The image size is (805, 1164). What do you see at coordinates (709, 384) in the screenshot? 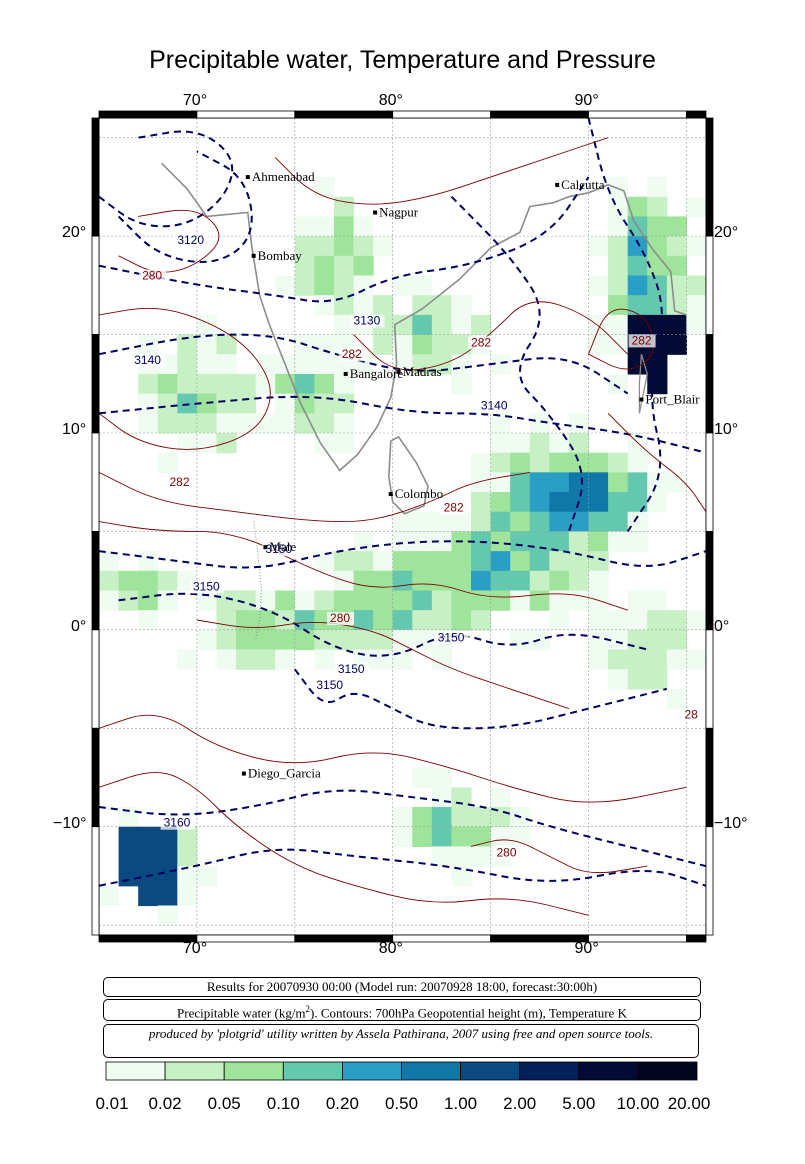
I see `frame-bar-right` at bounding box center [709, 384].